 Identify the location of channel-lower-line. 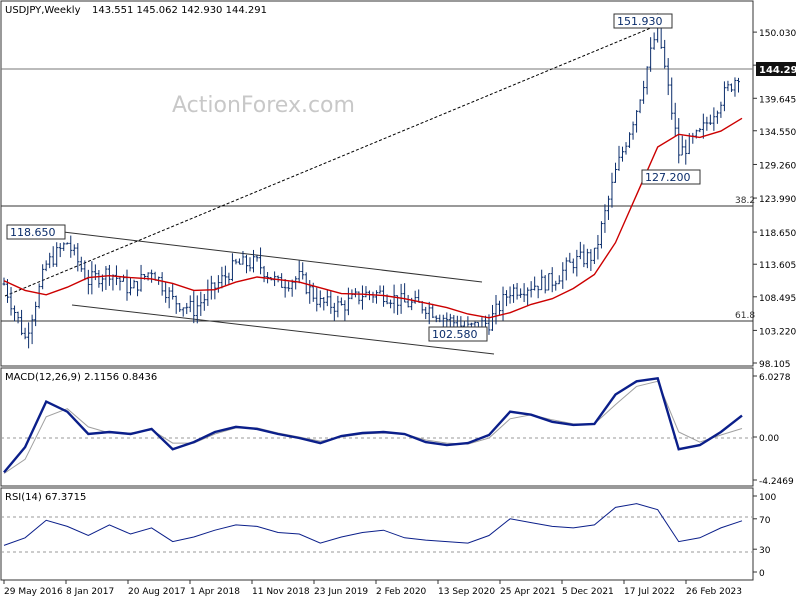
(283, 329).